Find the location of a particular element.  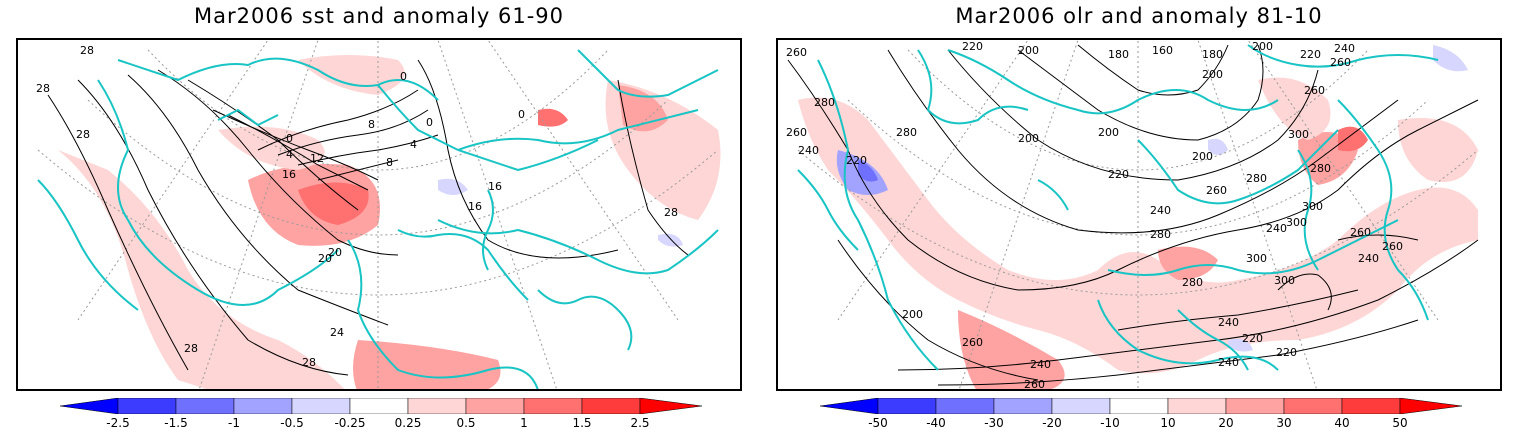

colorbar-label: -1.5 is located at coordinates (176, 423).